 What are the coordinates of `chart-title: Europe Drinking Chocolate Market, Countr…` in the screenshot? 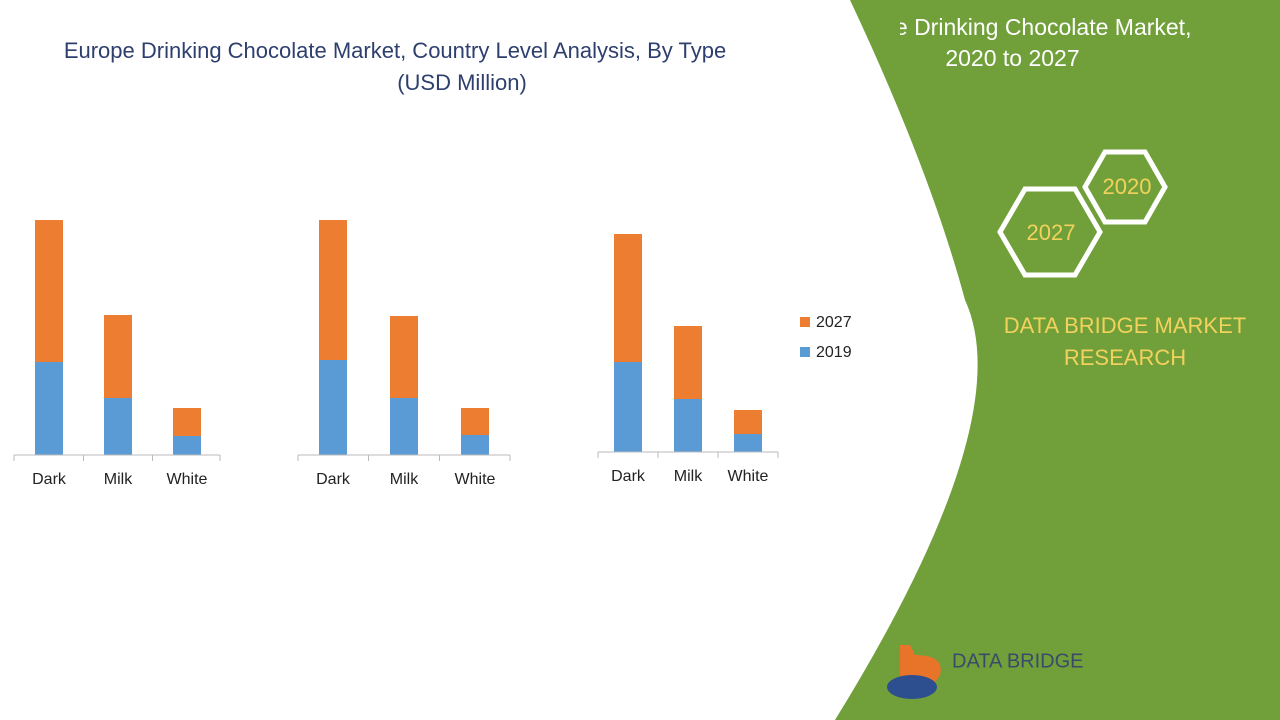 It's located at (395, 50).